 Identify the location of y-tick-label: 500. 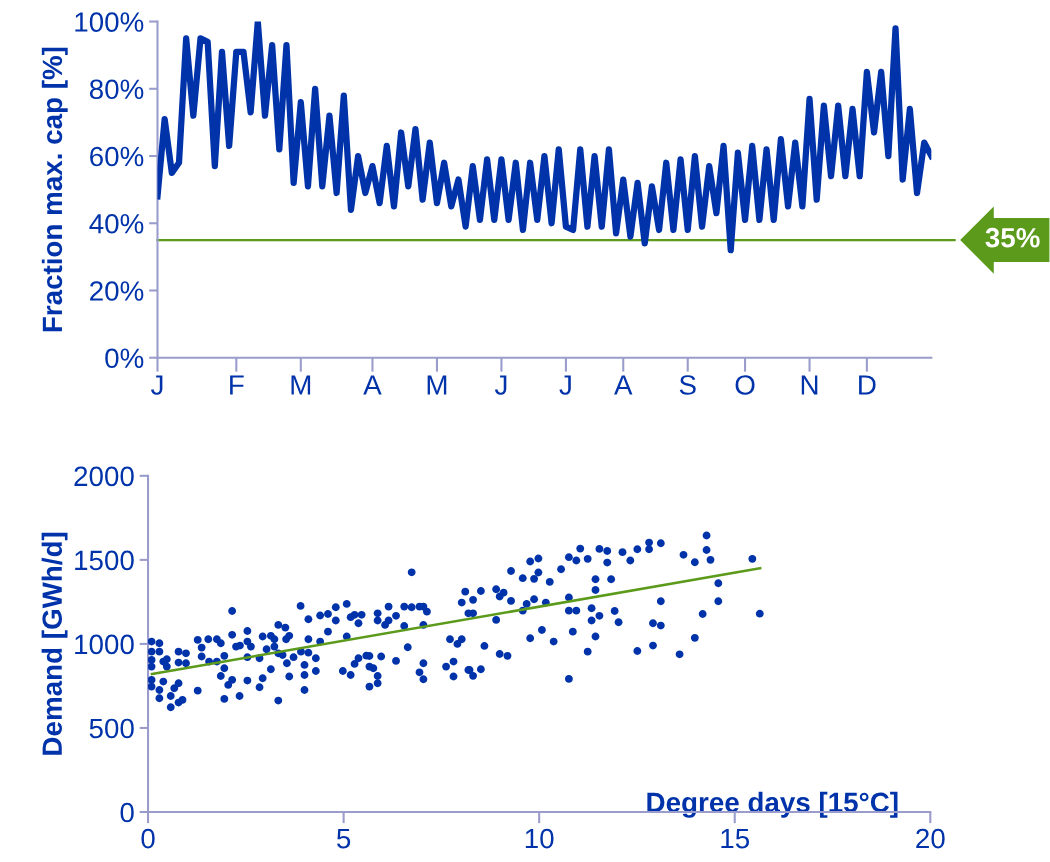
(111, 728).